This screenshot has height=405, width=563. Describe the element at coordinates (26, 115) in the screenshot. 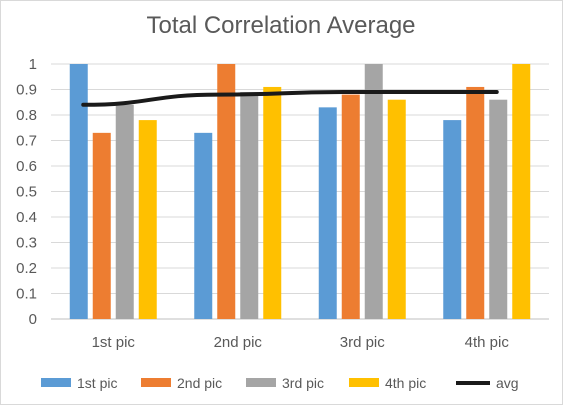

I see `y-tick-label: 0.8` at that location.